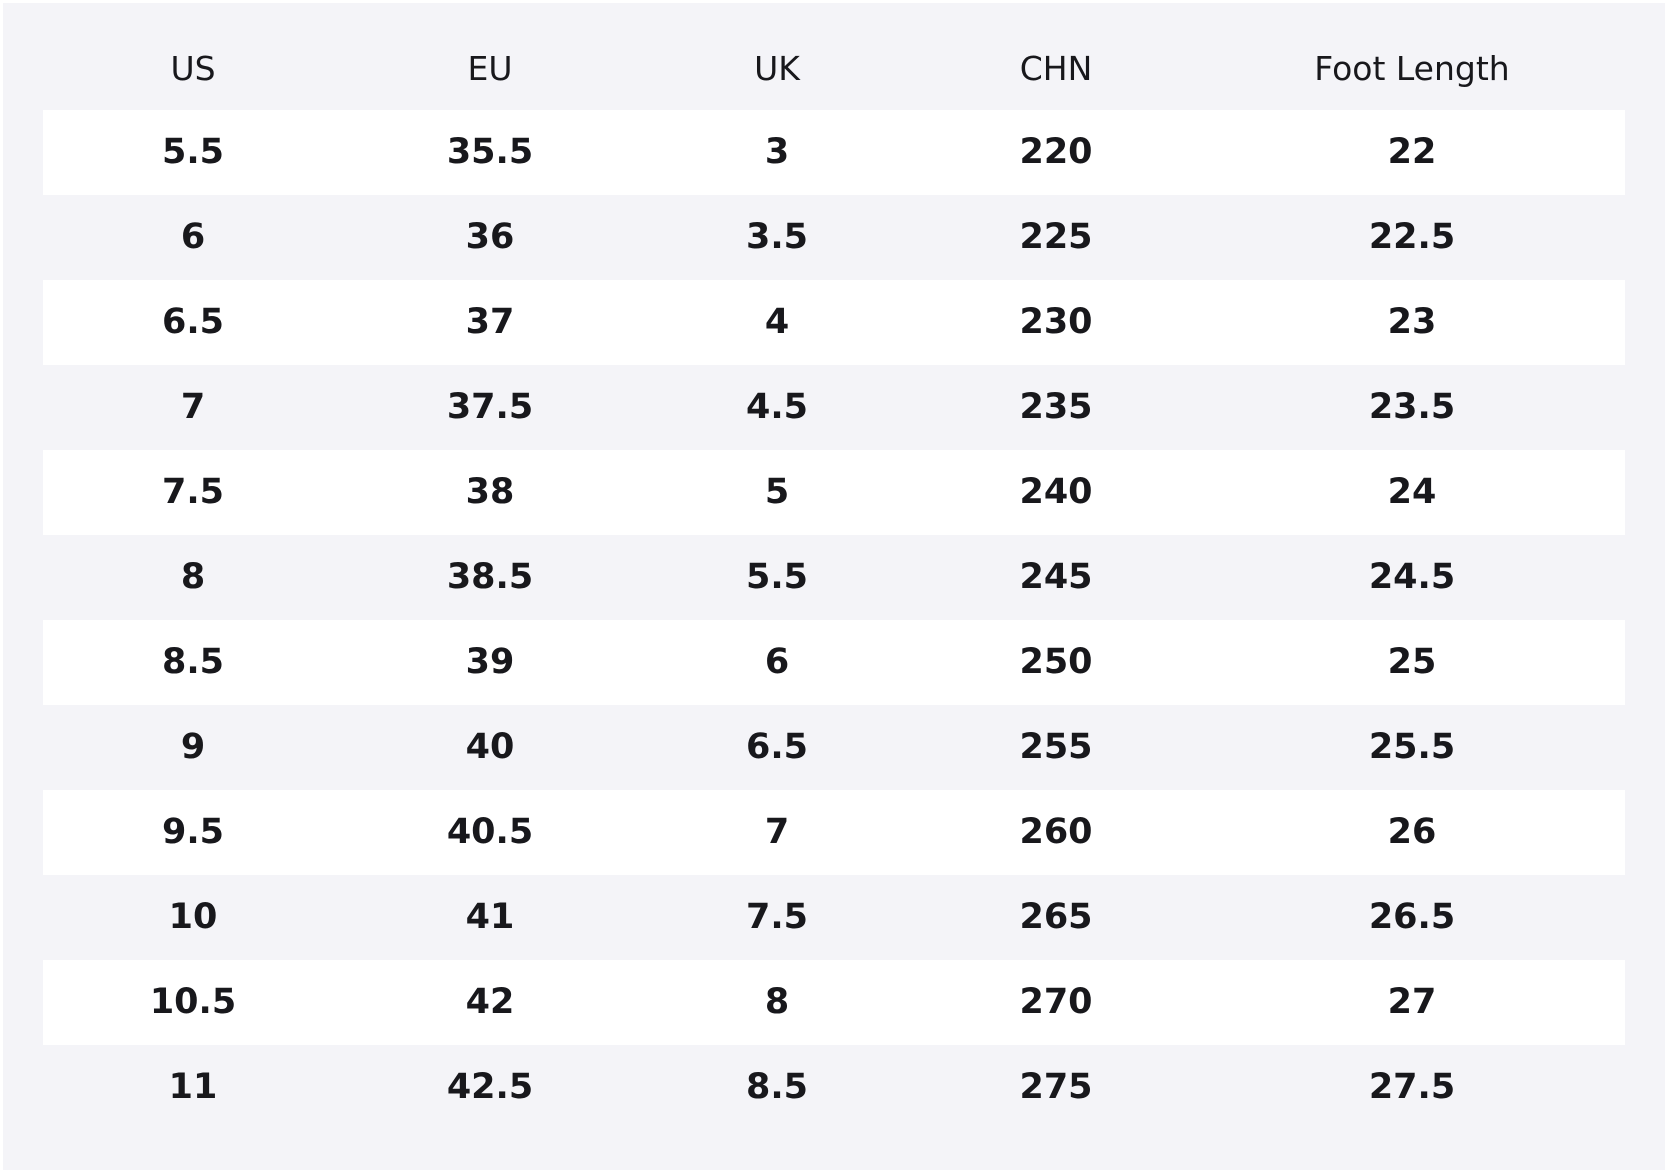  What do you see at coordinates (490, 492) in the screenshot?
I see `table-cell: 38` at bounding box center [490, 492].